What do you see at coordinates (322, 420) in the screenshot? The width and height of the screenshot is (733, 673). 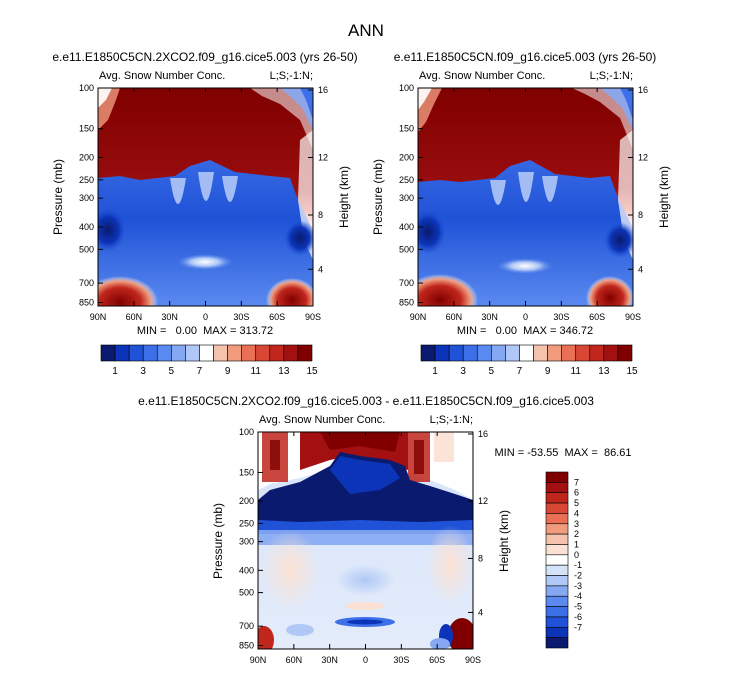 I see `panel-3-subtitle-left: Avg. Snow Number Conc.` at bounding box center [322, 420].